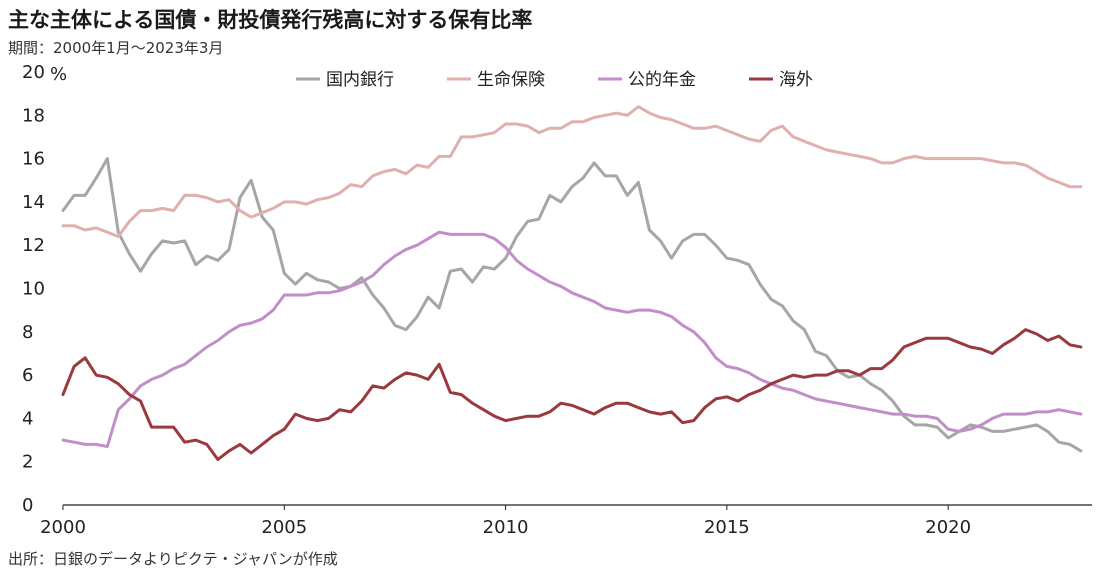 This screenshot has width=1102, height=576. Describe the element at coordinates (948, 527) in the screenshot. I see `x-tick-label: 2020` at that location.